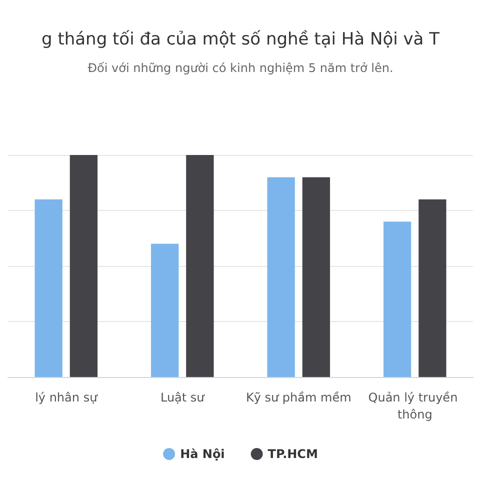  I want to click on legend-label: TP.HCM, so click(293, 454).